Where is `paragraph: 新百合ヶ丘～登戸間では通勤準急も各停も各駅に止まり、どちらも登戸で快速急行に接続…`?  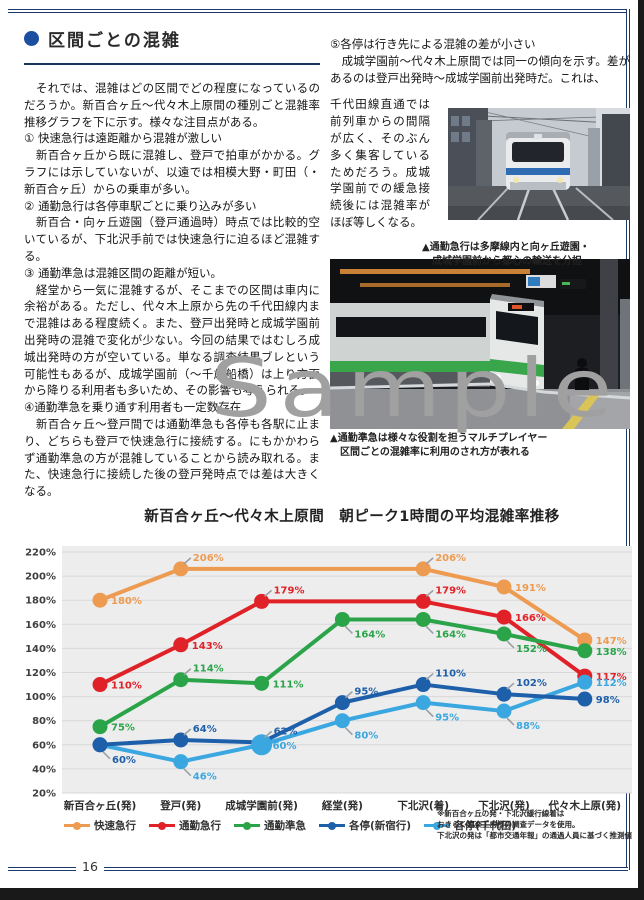
paragraph: 新百合ヶ丘～登戸間では通勤準急も各停も各駅に止まり、どちらも登戸で快速急行に接続… is located at coordinates (172, 457).